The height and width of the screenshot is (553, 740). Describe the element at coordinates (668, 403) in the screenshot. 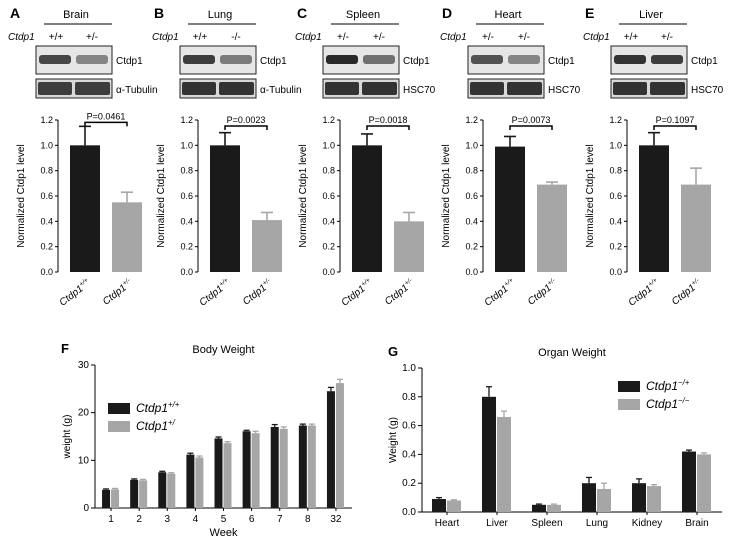

I see `legend-label: Ctdp1−/−` at that location.